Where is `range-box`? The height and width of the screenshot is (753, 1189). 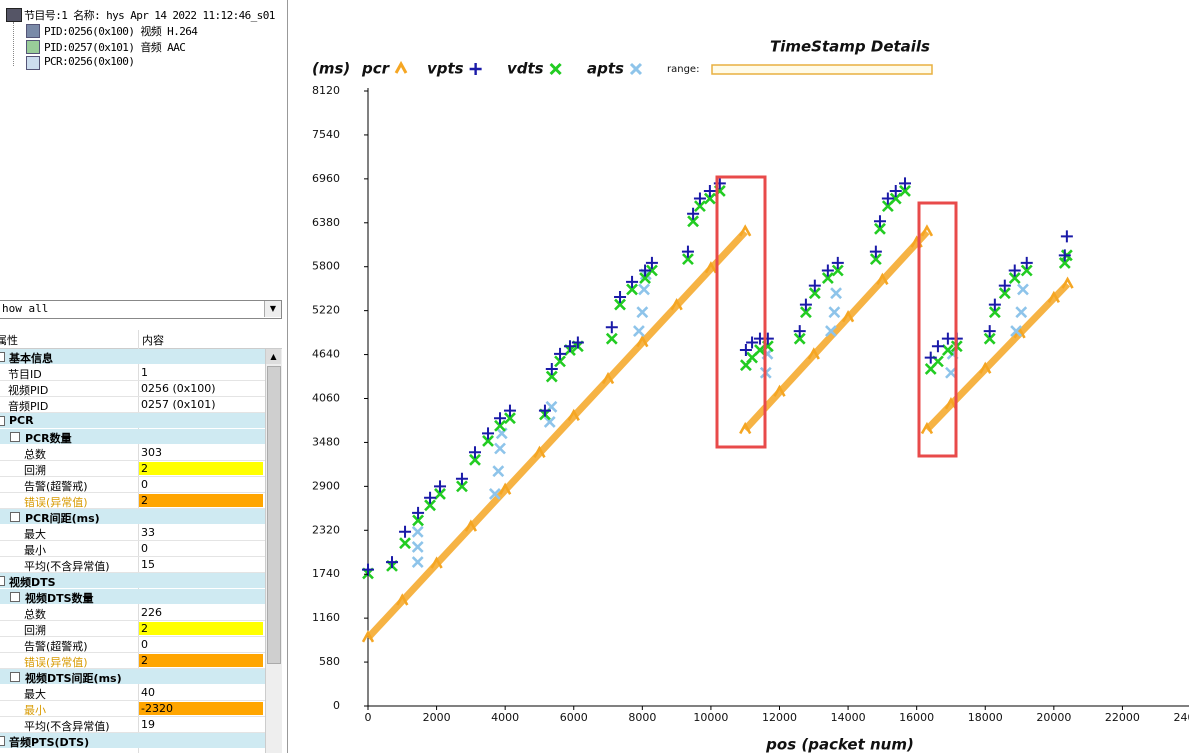
range-box is located at coordinates (822, 69).